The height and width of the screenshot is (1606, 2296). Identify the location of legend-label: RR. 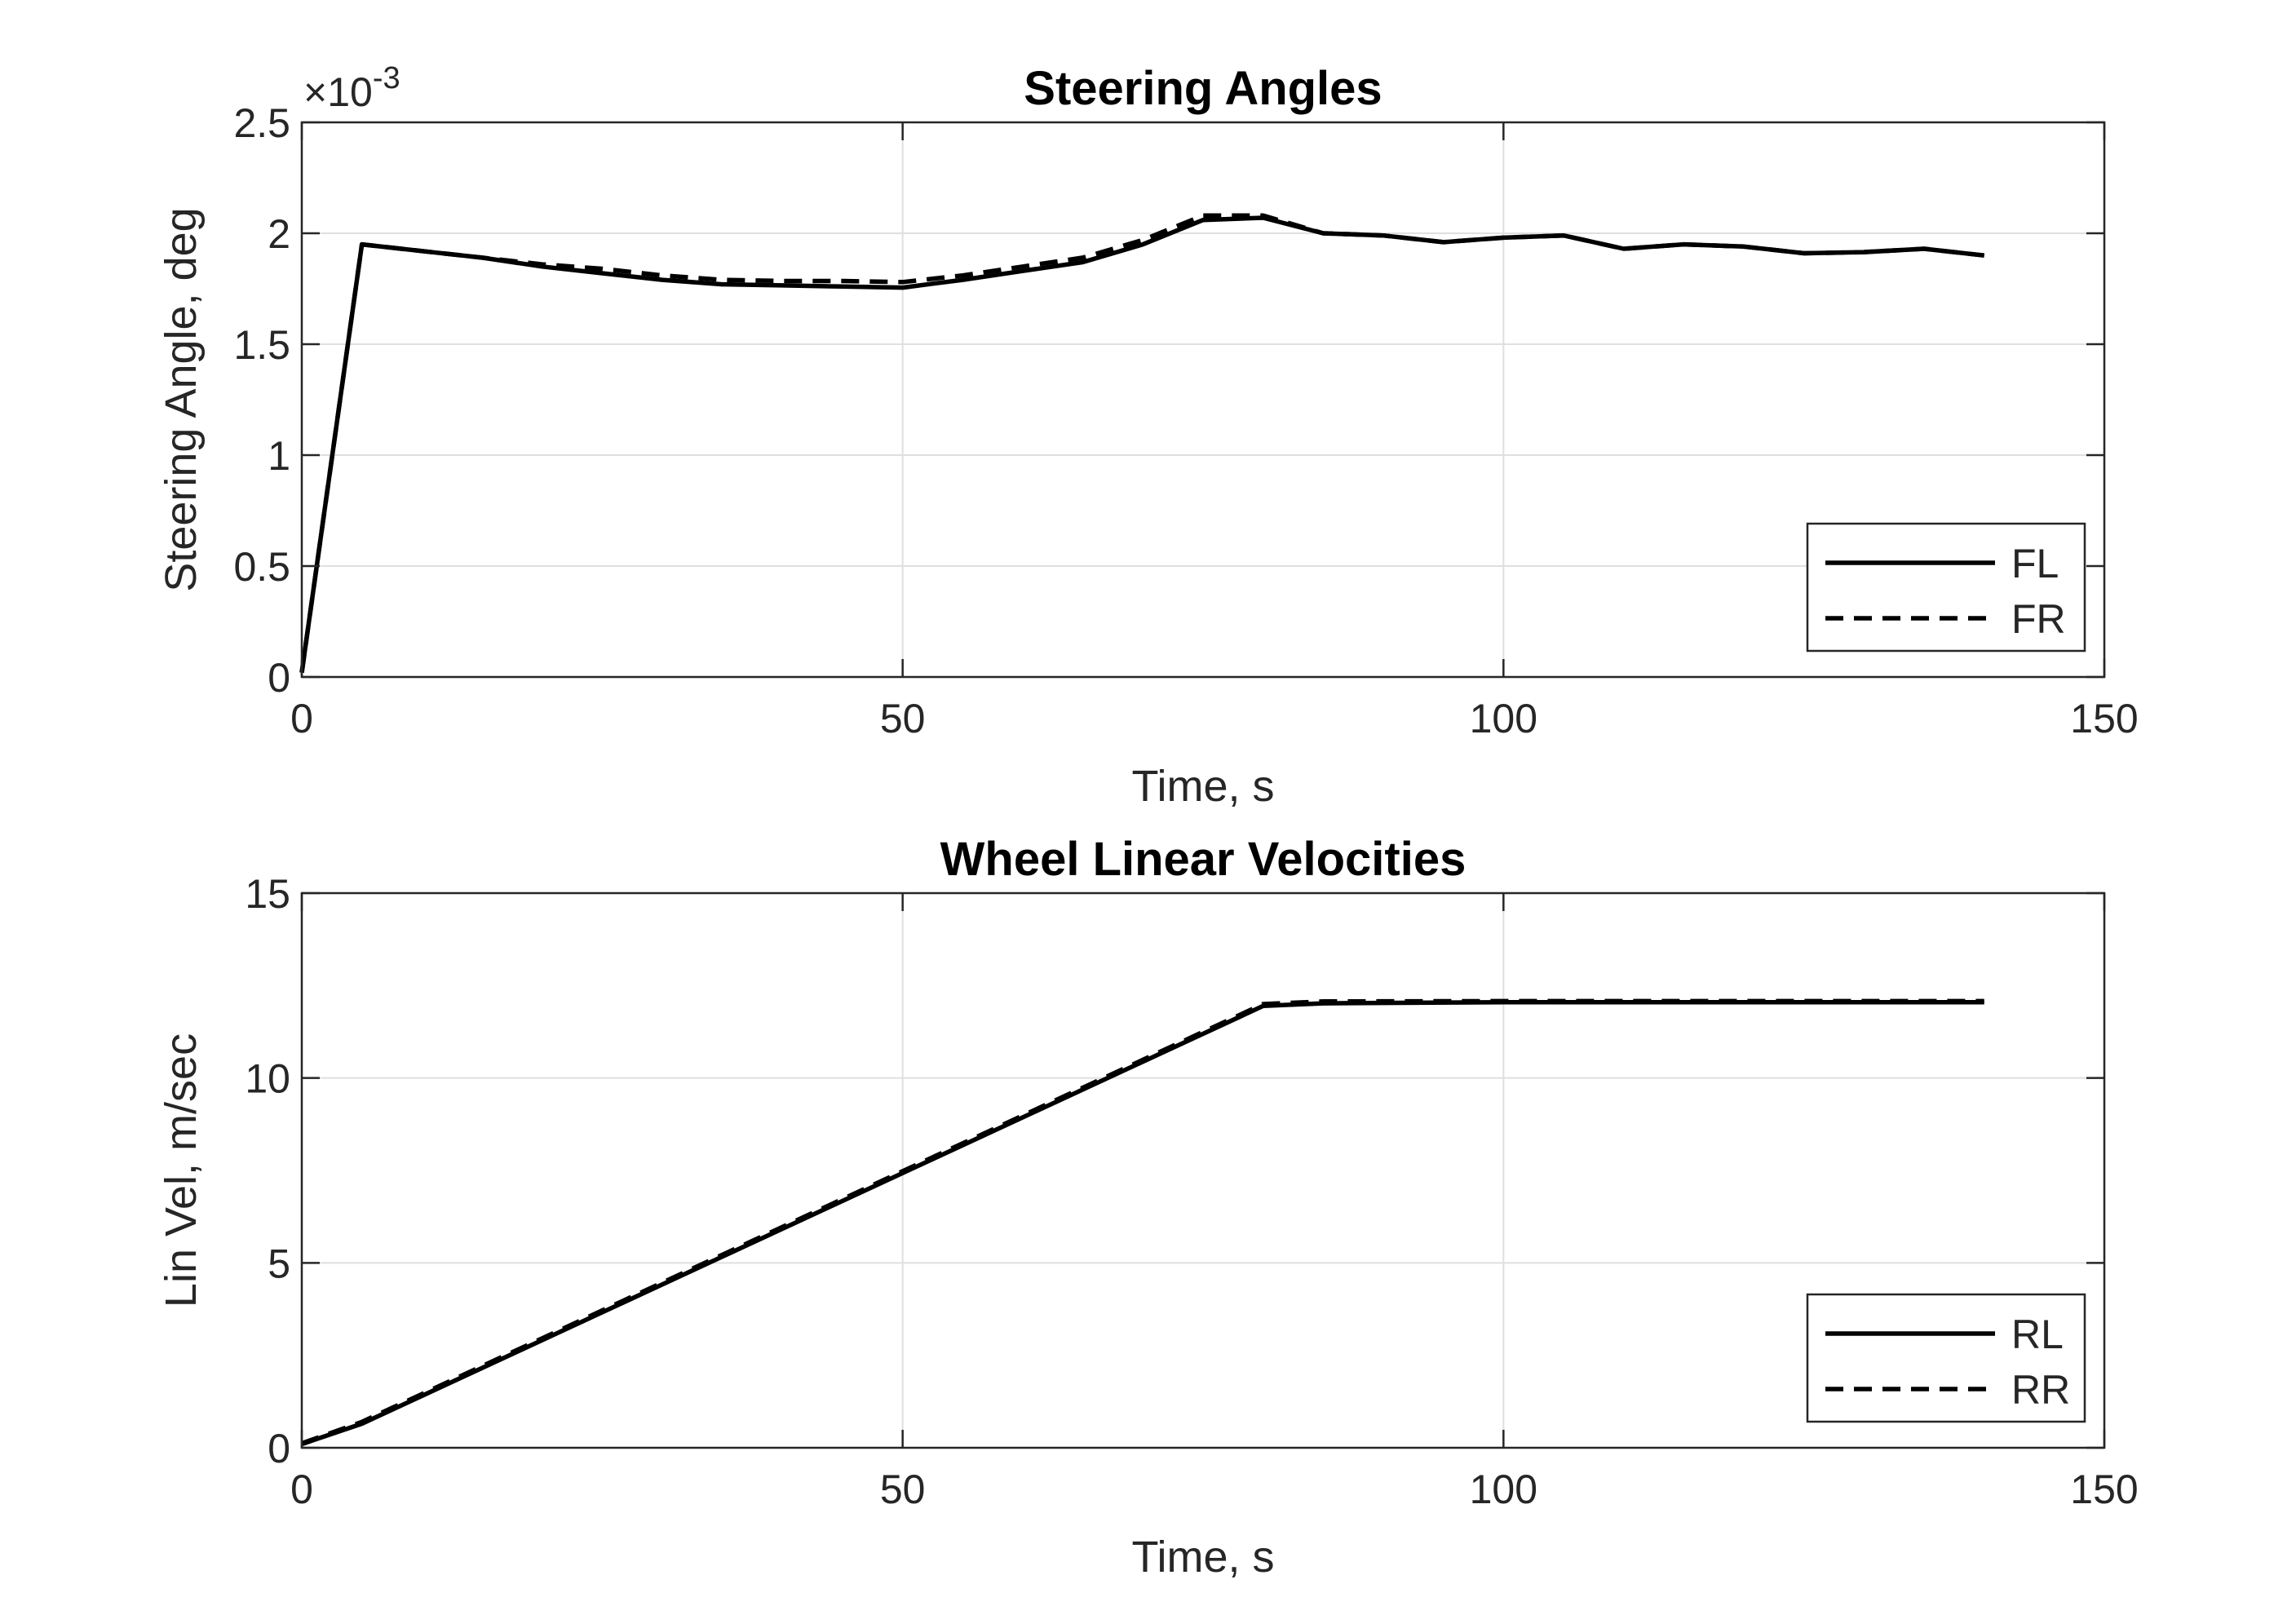
(2041, 1390).